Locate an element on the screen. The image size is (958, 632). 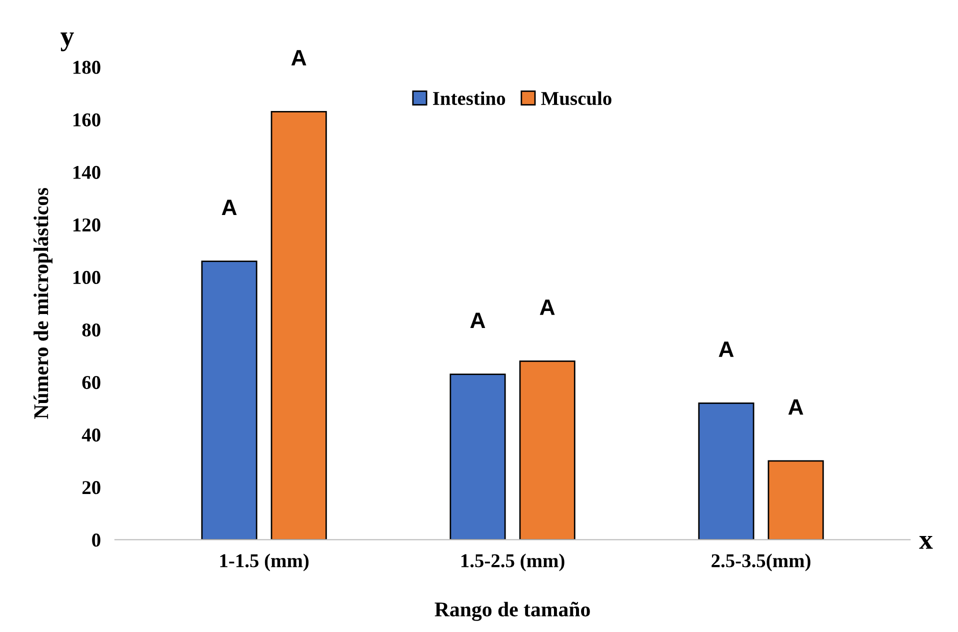
legend-label: Intestino is located at coordinates (469, 98).